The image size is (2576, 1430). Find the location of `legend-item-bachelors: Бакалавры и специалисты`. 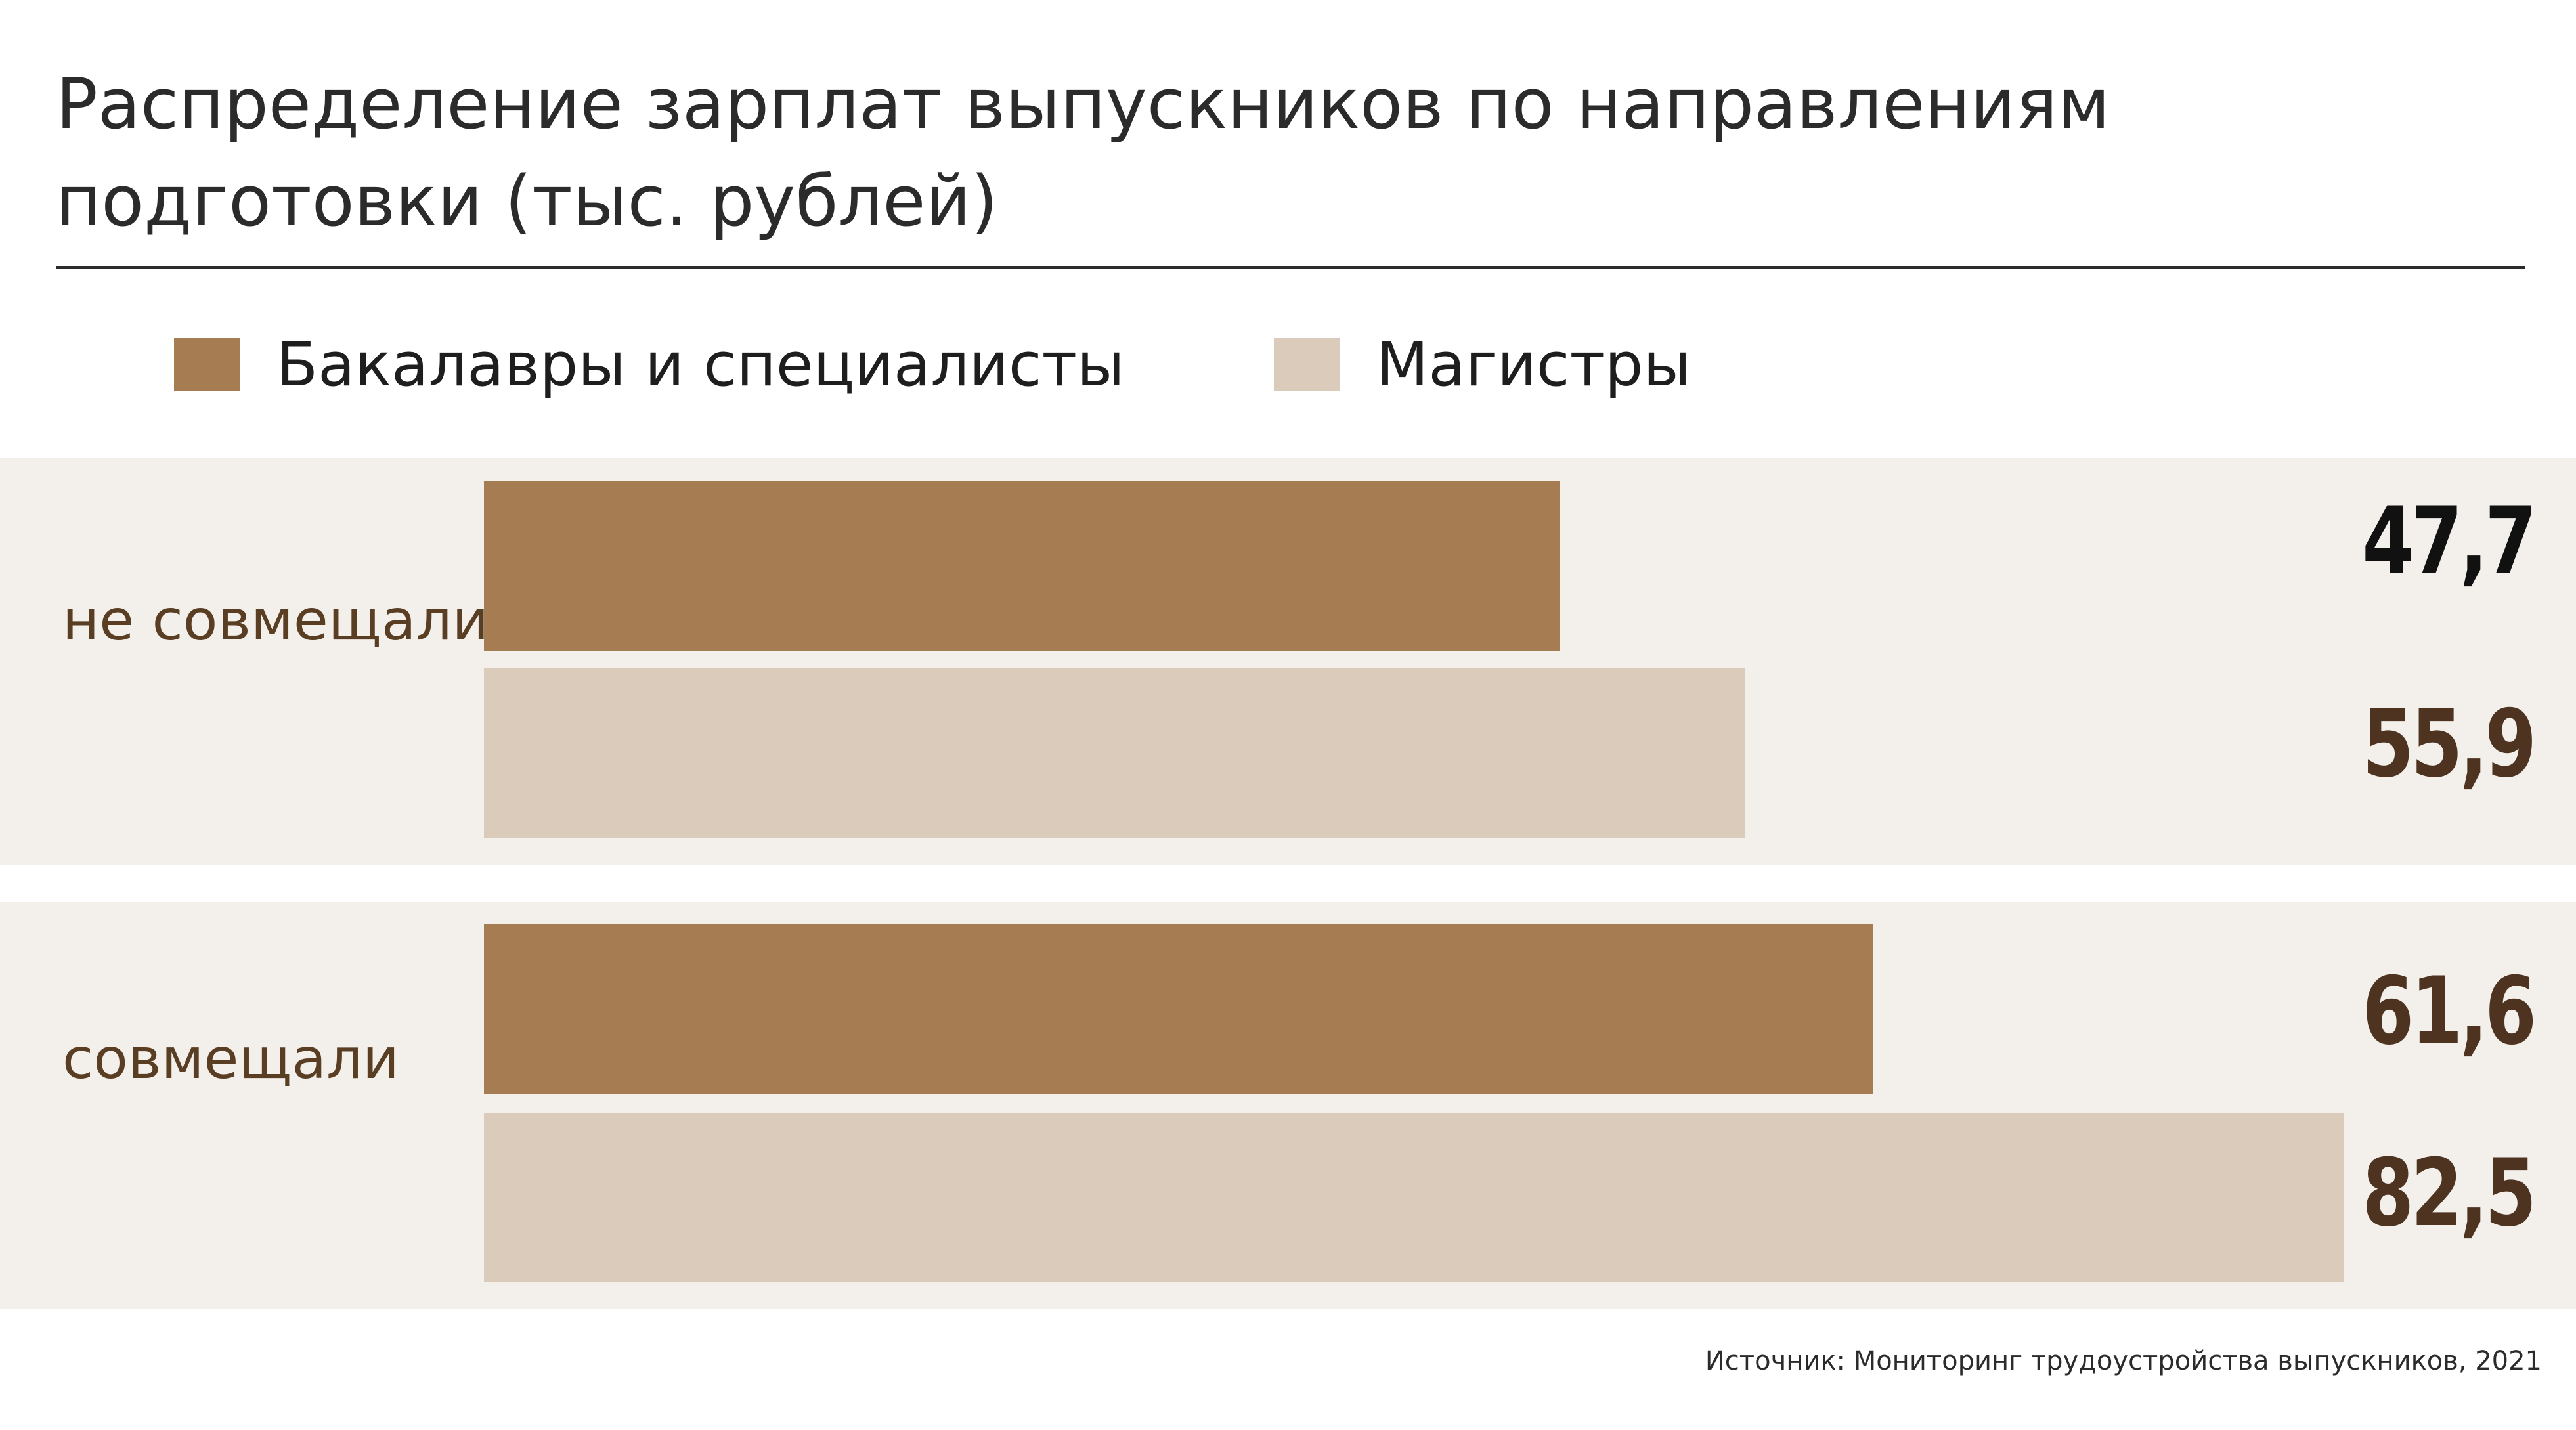

legend-item-bachelors: Бакалавры и специалисты is located at coordinates (649, 364).